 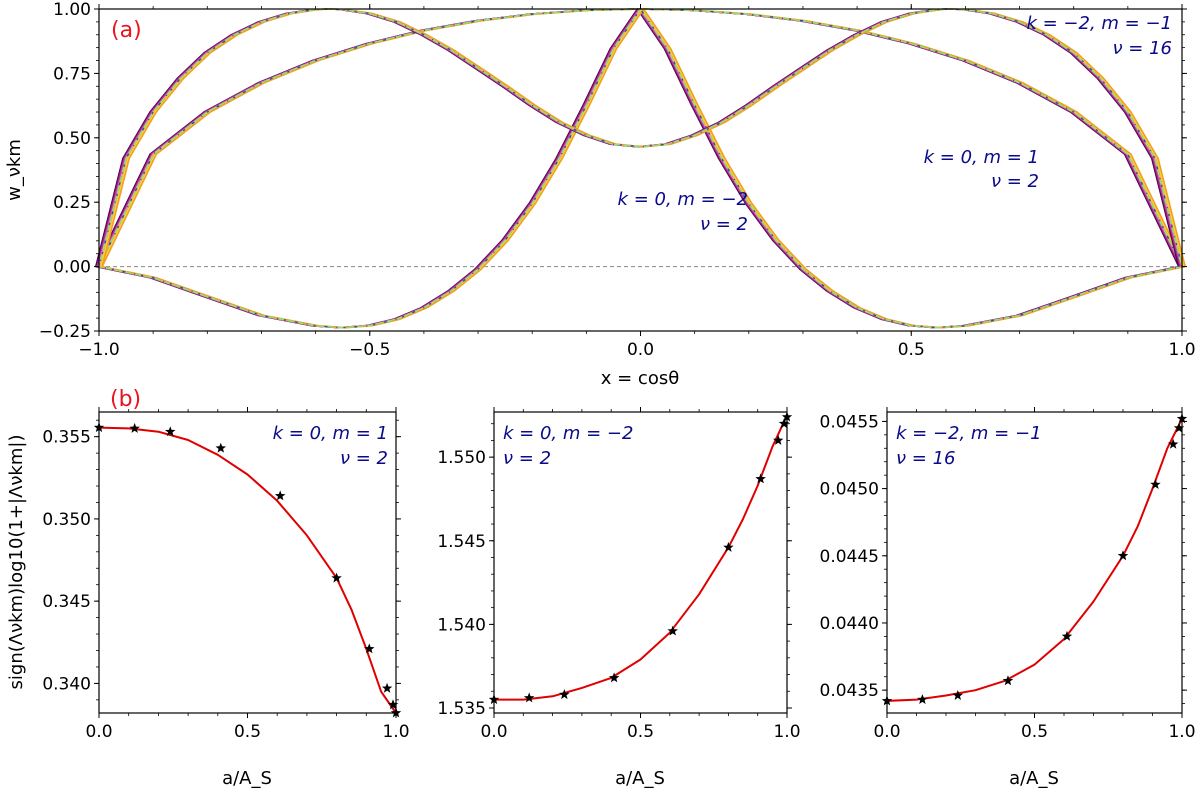 What do you see at coordinates (461, 458) in the screenshot?
I see `y-tick-label: 1.550` at bounding box center [461, 458].